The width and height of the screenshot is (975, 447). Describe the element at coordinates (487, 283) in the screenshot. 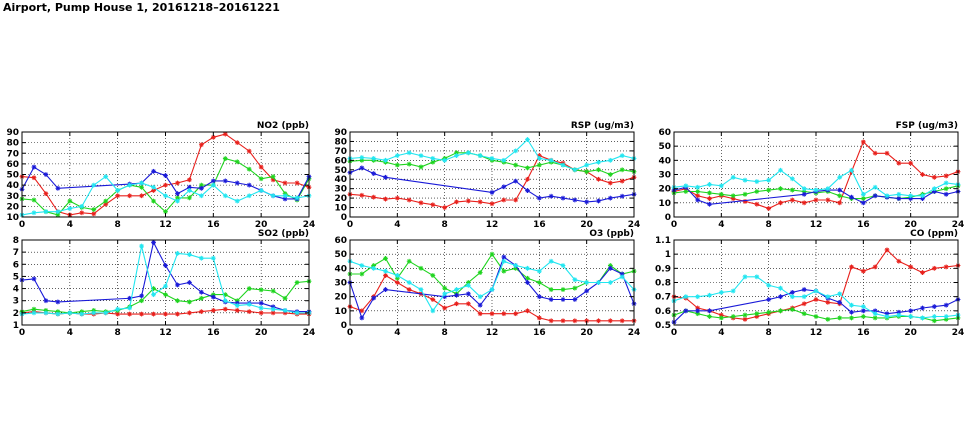

I see `chart-panel-5: 0 10 20 30 40 50 60 0 4 8 12 16 20 24 O3 (ppb)` at that location.